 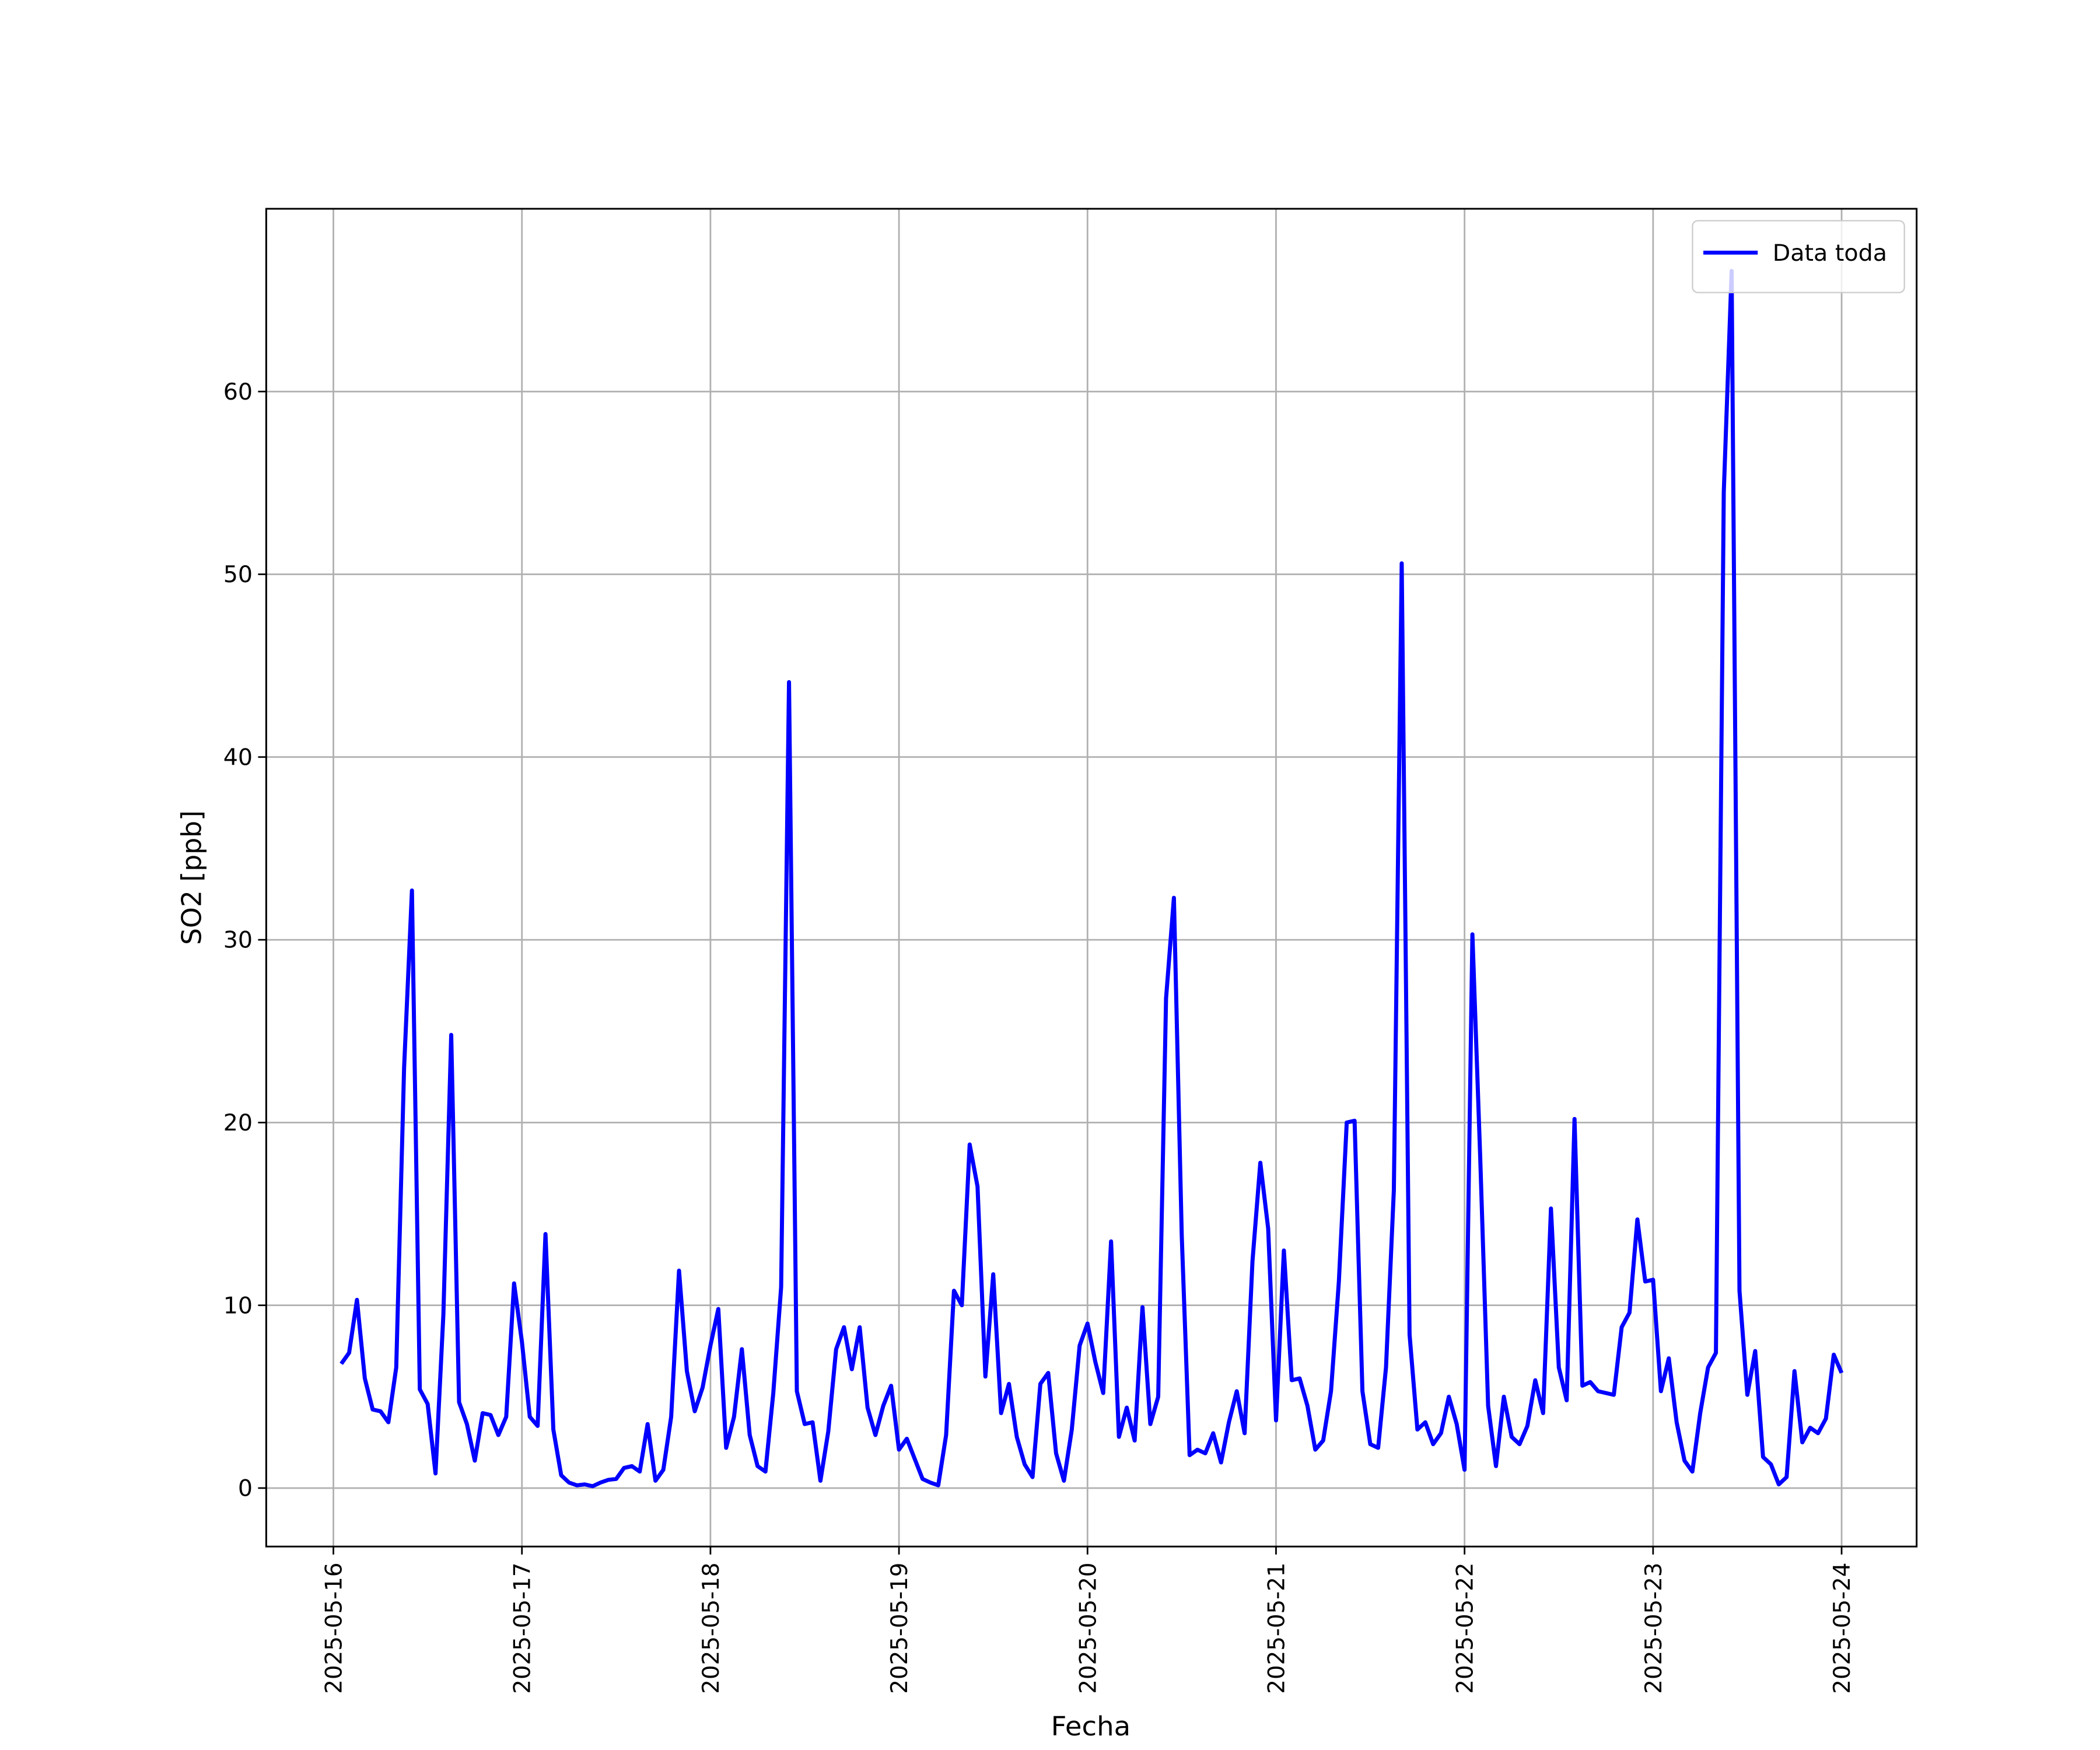 I want to click on legend-box, so click(x=1798, y=256).